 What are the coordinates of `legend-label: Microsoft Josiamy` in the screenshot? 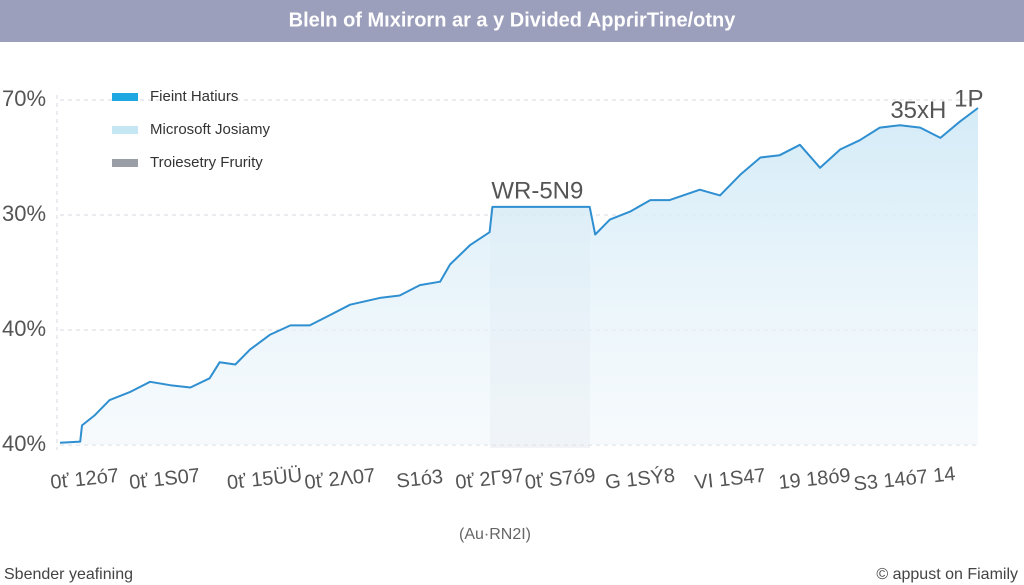 It's located at (210, 129).